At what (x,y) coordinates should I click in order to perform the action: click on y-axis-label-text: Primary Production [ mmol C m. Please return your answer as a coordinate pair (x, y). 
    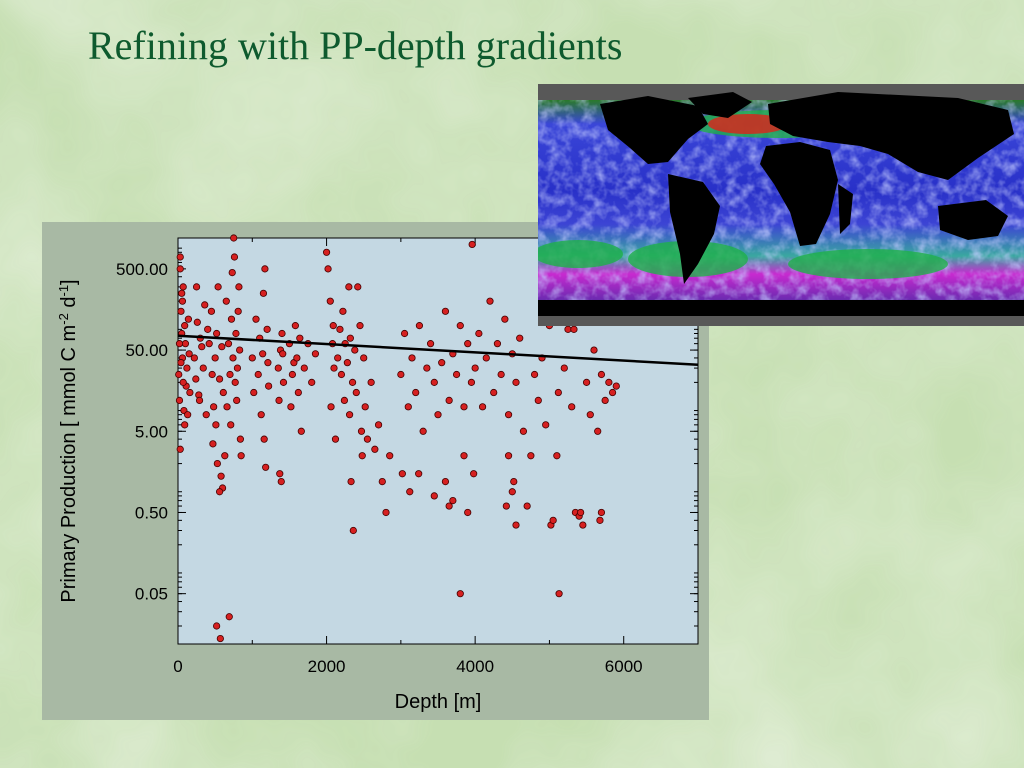
    Looking at the image, I should click on (69, 464).